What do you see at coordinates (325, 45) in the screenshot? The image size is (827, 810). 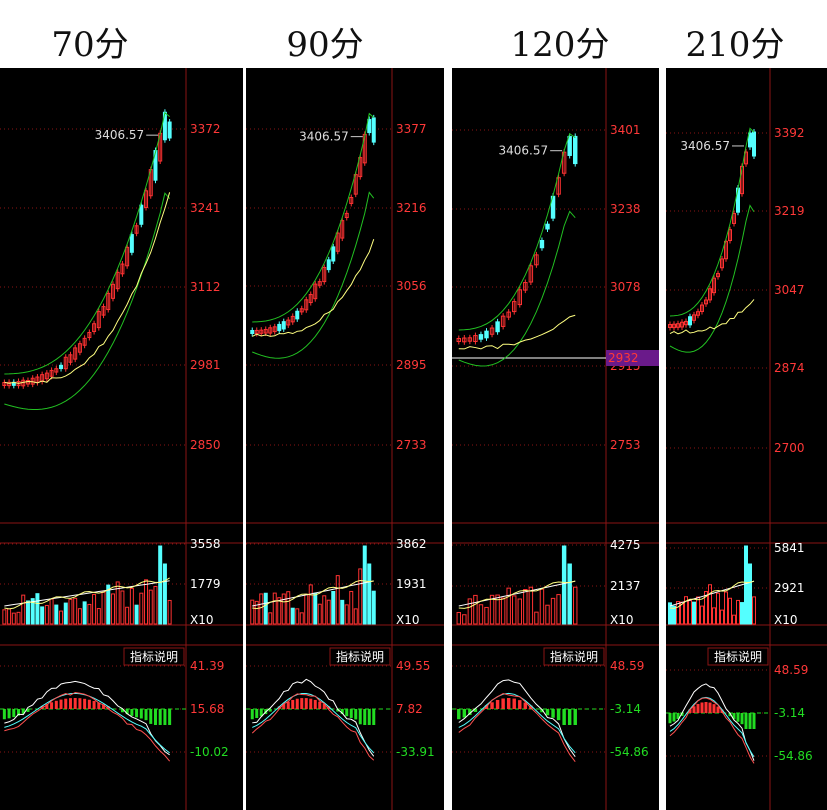 I see `chart-title-90: 90分` at bounding box center [325, 45].